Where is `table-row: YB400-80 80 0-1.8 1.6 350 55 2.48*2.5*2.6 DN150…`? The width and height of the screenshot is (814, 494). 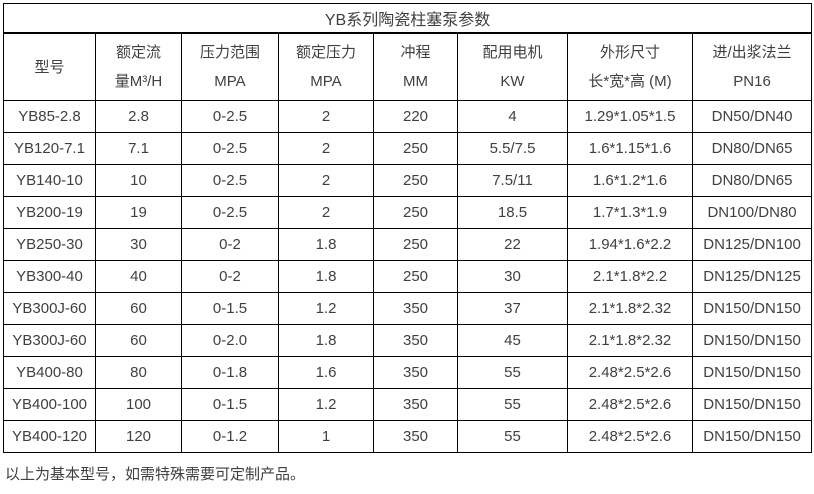 table-row: YB400-80 80 0-1.8 1.6 350 55 2.48*2.5*2.6 DN150… is located at coordinates (408, 372).